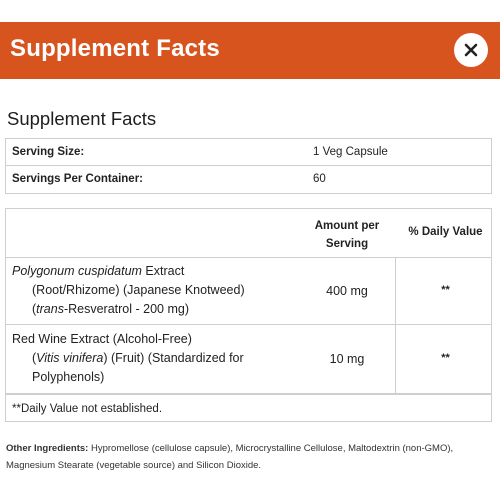  I want to click on ingredient-amount: 400 mg, so click(347, 291).